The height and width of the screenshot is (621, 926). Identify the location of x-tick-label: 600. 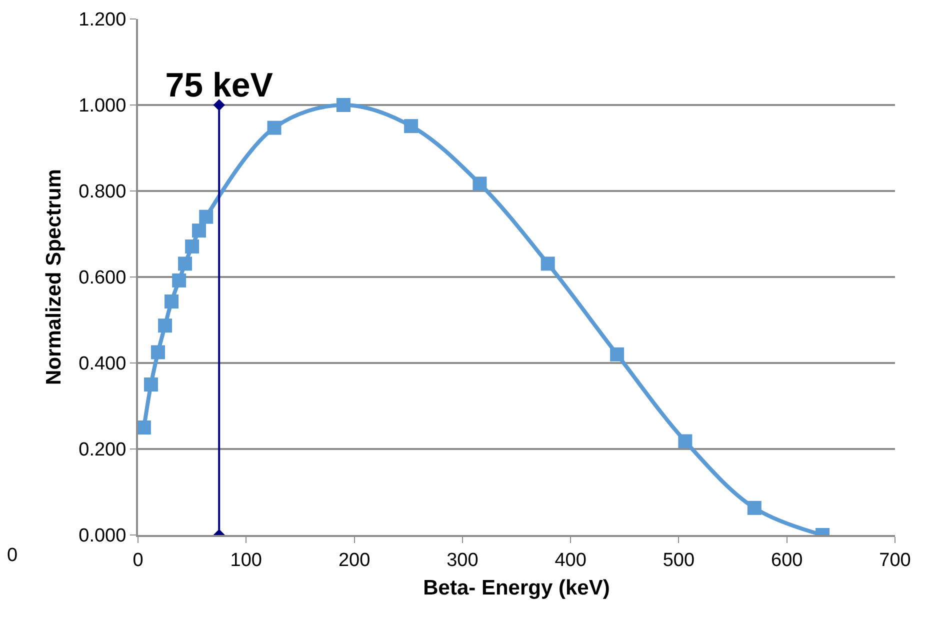
(787, 560).